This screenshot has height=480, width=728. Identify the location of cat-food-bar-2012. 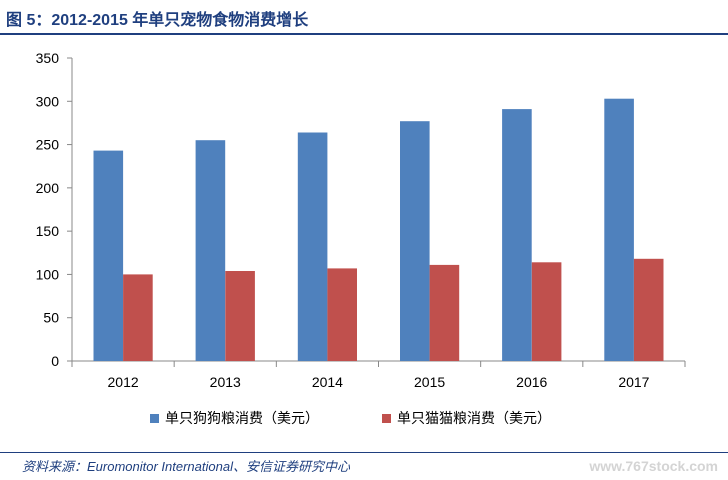
(138, 317).